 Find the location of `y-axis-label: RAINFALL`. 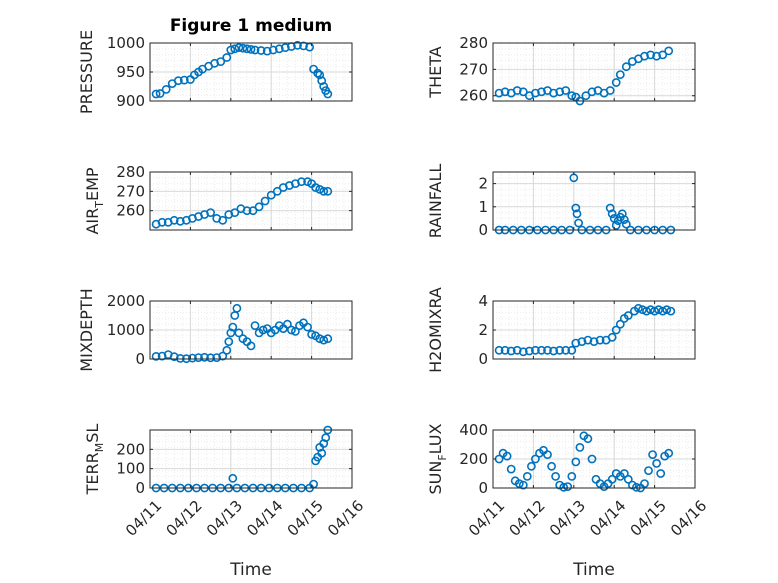

y-axis-label: RAINFALL is located at coordinates (435, 201).